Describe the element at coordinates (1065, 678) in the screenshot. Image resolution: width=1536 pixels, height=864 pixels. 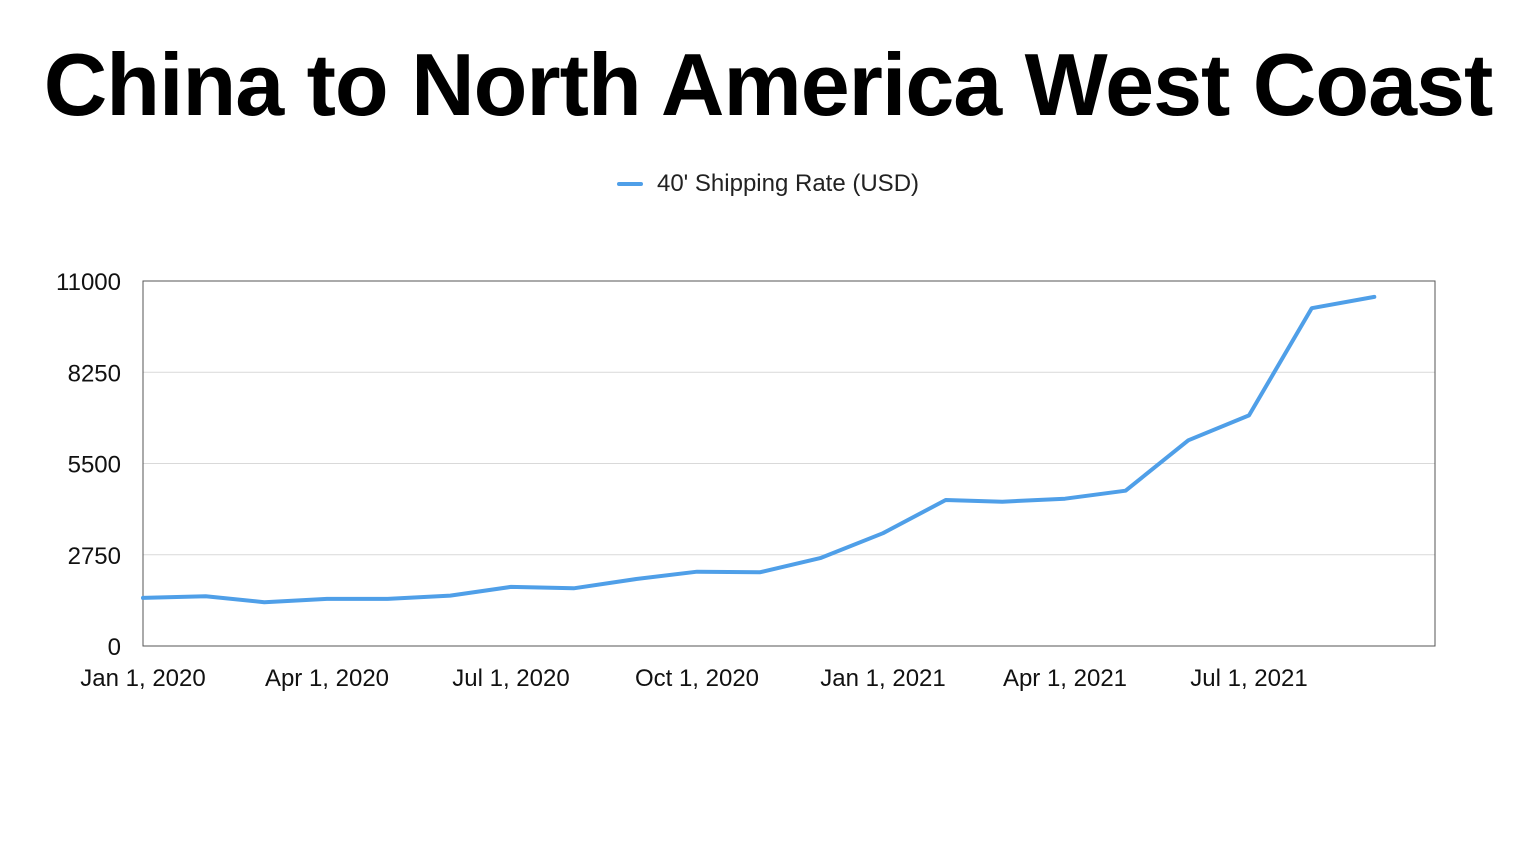
I see `x-tick-label: Apr 1, 2021` at that location.